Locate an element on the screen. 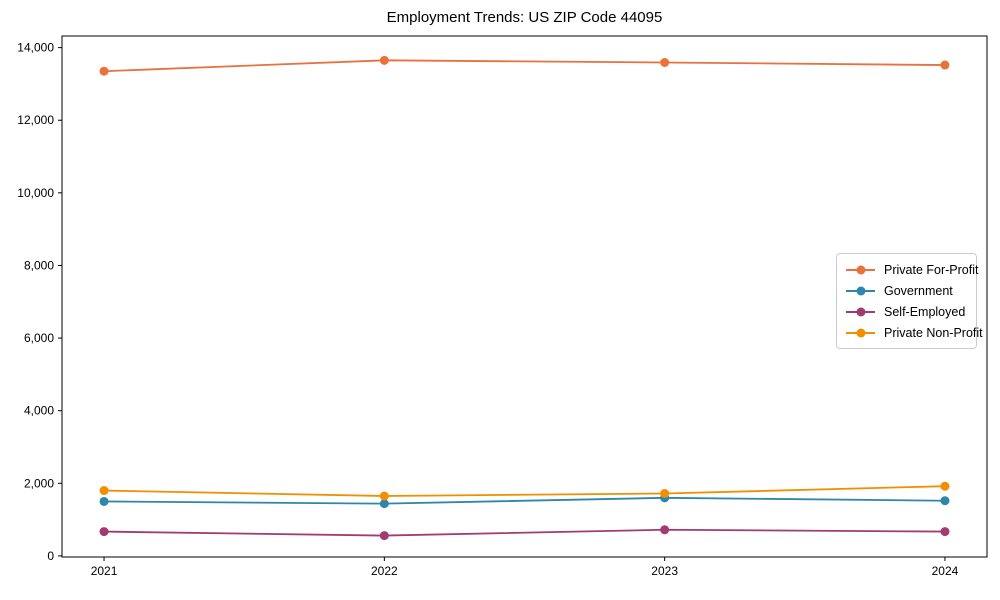  legend-label-private-for-profit: Private For-Profit is located at coordinates (931, 269).